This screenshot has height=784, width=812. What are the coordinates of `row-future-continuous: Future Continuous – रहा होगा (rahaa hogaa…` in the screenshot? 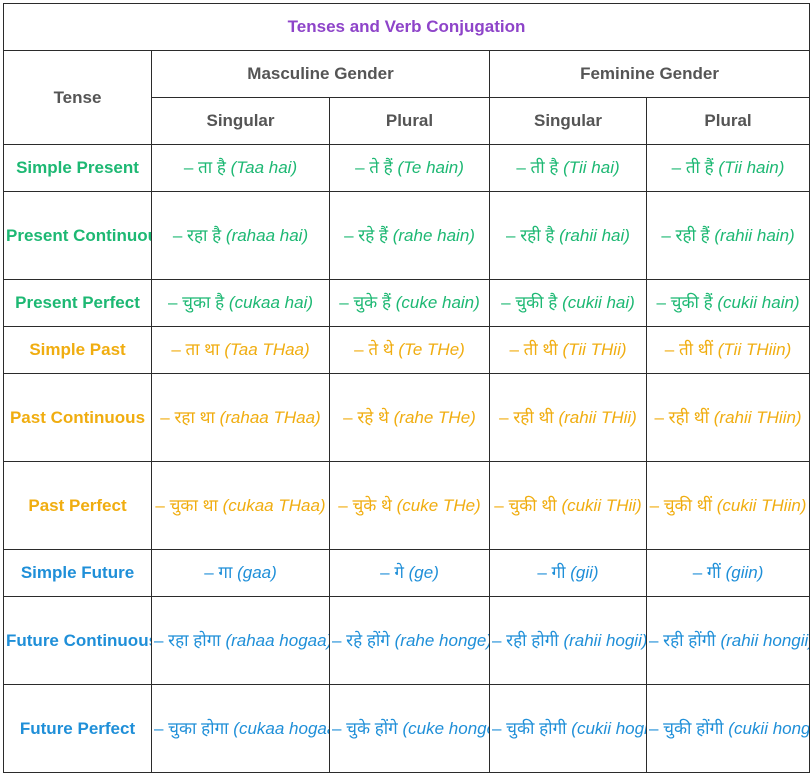 It's located at (407, 640).